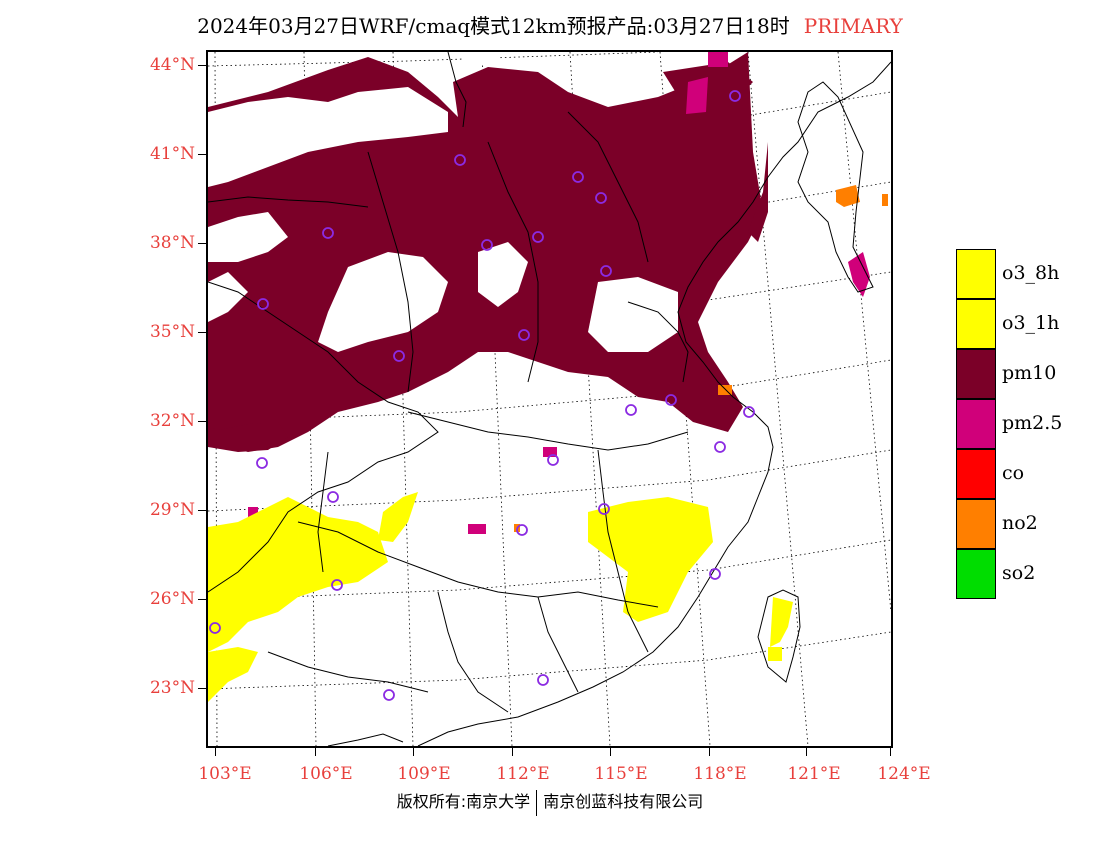  Describe the element at coordinates (720, 774) in the screenshot. I see `lon-label-118: 118°E` at that location.